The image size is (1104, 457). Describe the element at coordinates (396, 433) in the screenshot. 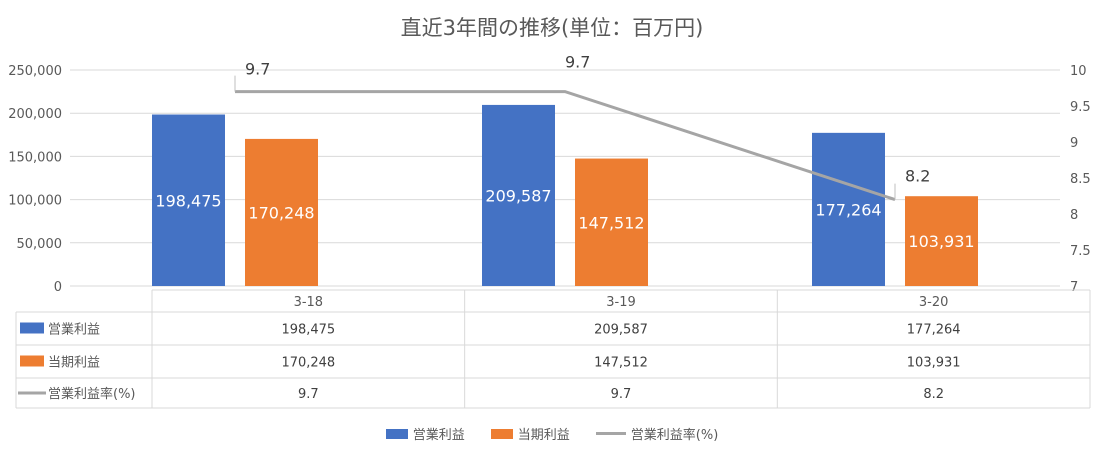

I see `legend-swatch-operating-profit` at that location.